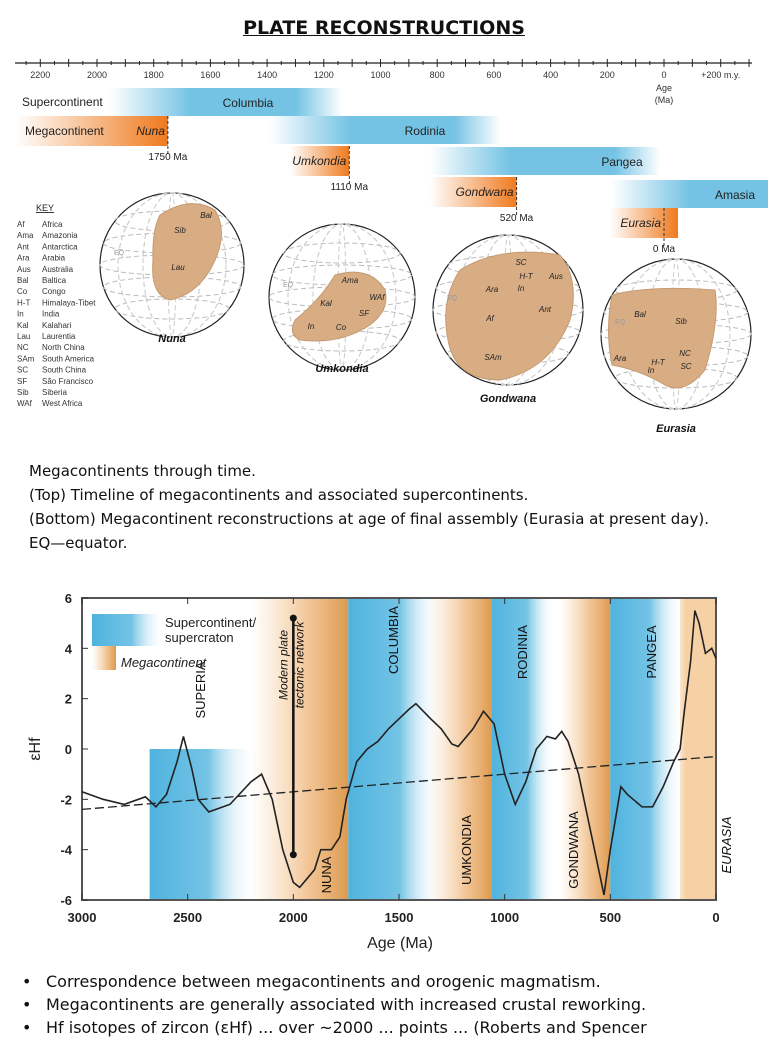 This screenshot has width=768, height=1039. I want to click on legend-swatch-supercontinent, so click(128, 630).